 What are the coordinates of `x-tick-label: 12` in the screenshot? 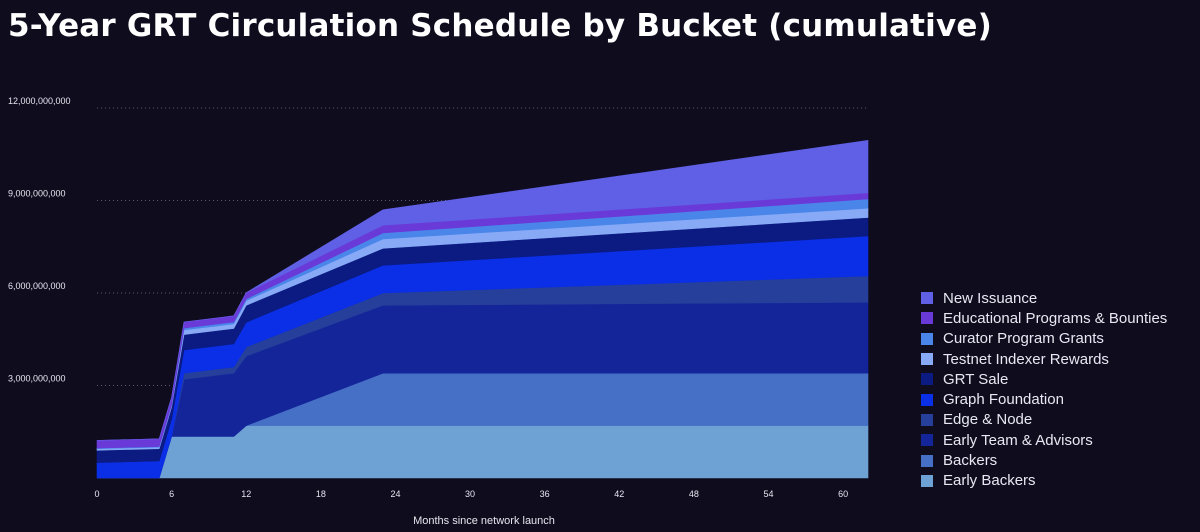 It's located at (246, 494).